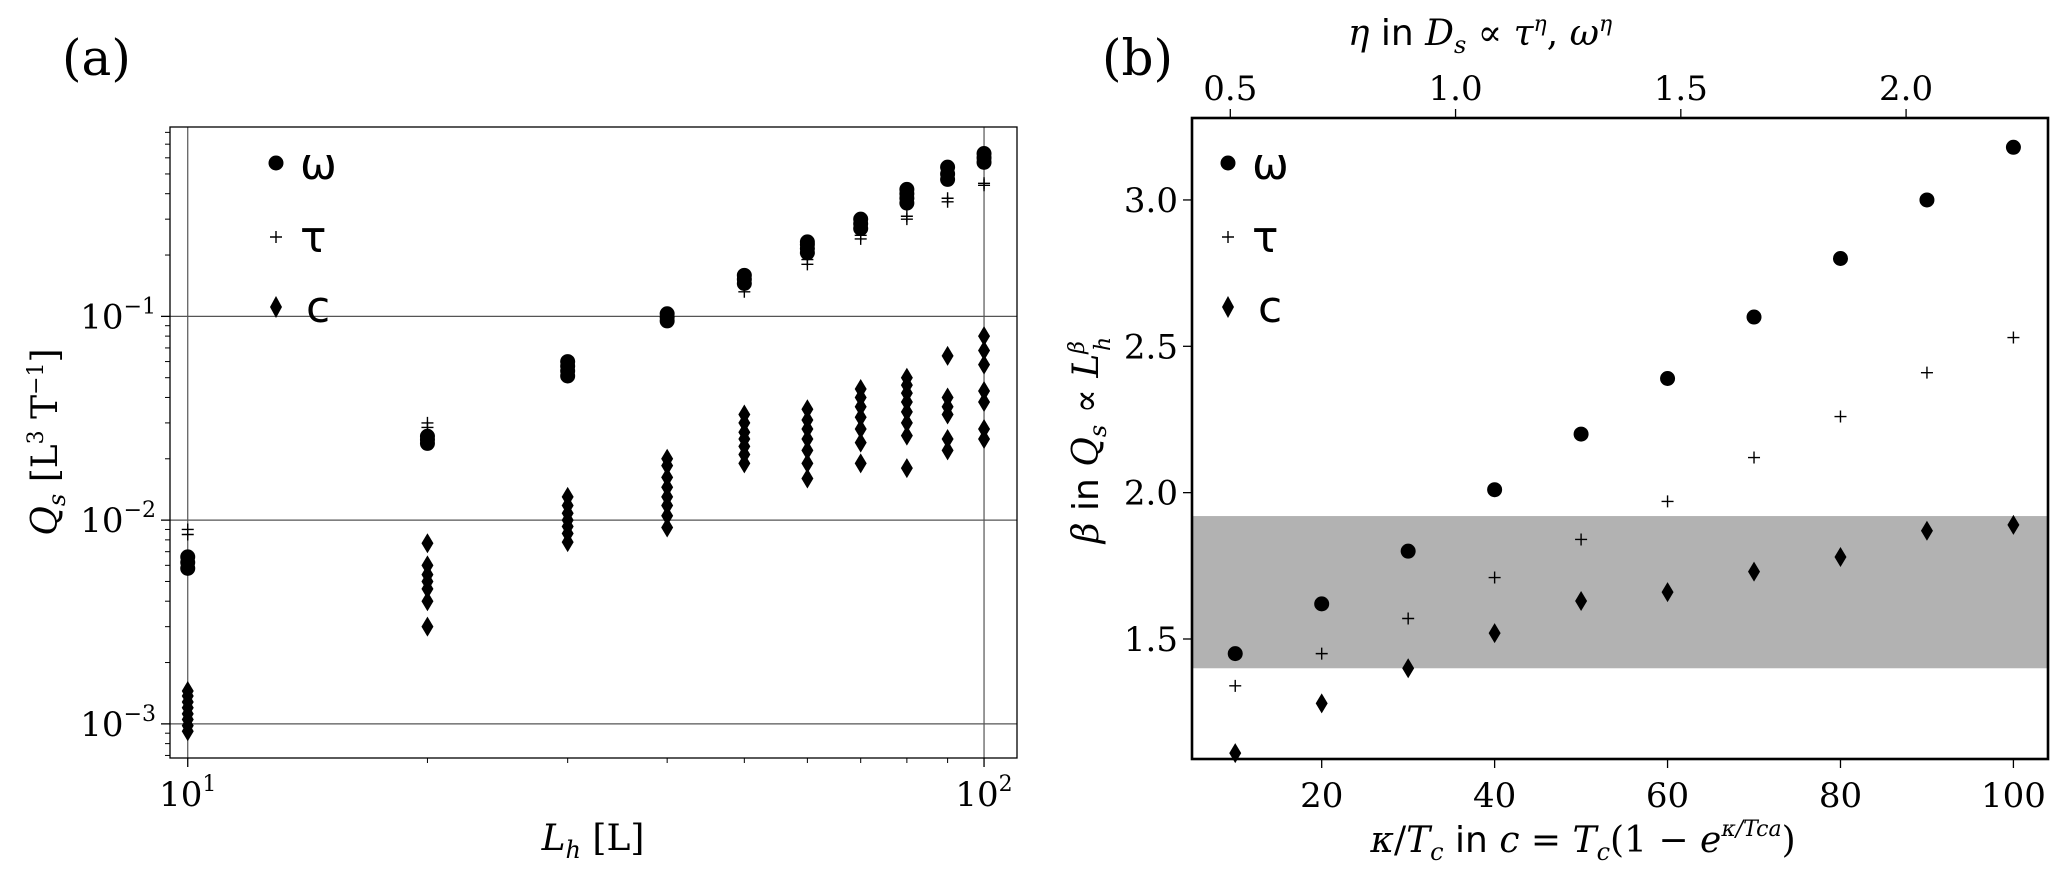 This screenshot has width=2067, height=885. Describe the element at coordinates (1480, 35) in the screenshot. I see `panel-b-top-title: η in Ds ∝ τη, ωη` at that location.